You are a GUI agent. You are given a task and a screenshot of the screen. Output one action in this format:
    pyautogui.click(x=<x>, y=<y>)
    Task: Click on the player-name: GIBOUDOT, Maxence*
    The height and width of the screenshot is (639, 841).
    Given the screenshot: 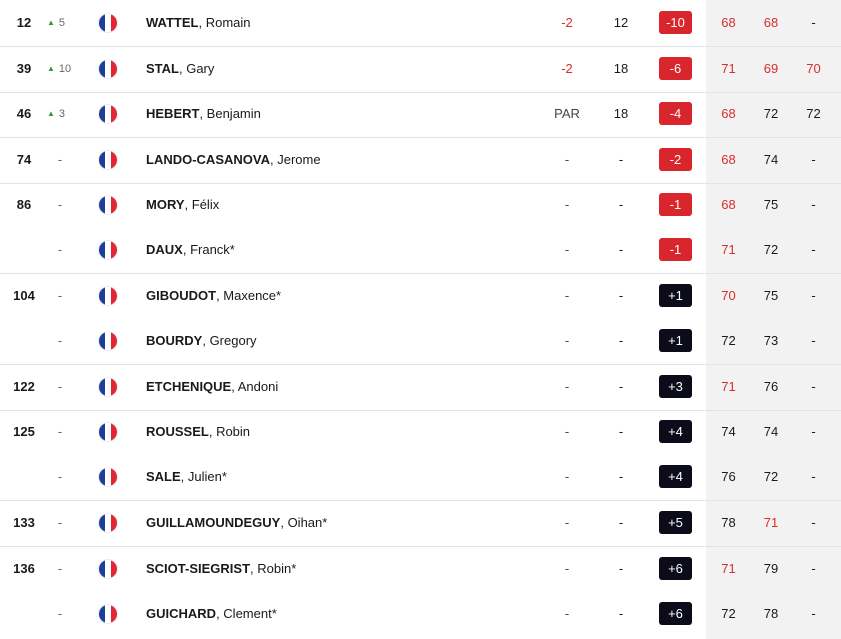 What is the action you would take?
    pyautogui.click(x=336, y=296)
    